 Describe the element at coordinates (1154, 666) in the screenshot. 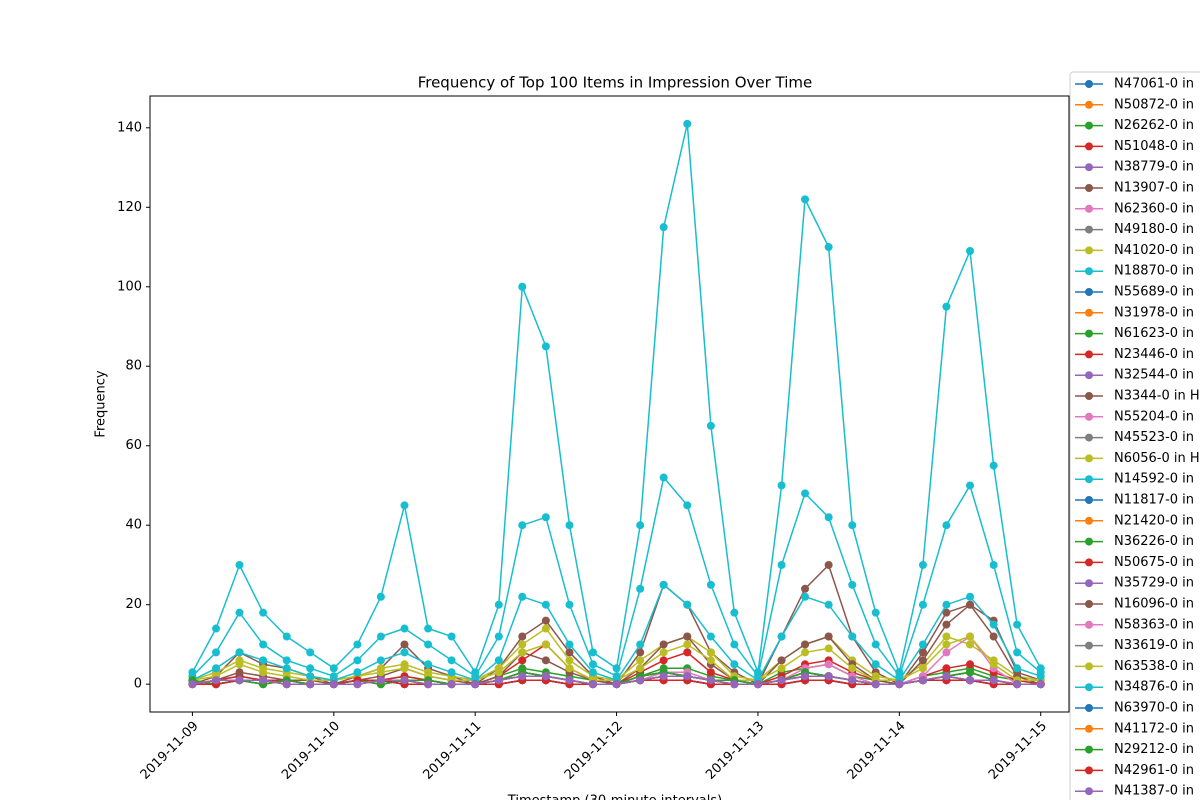

I see `legend-label: N63538-0 in` at that location.